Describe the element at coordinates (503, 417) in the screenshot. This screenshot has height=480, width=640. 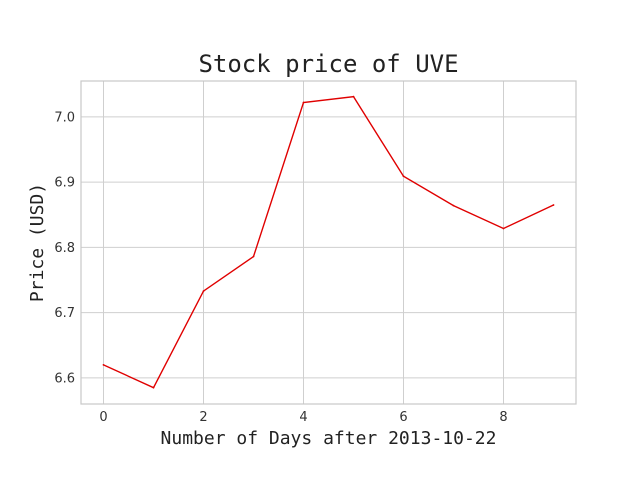
I see `x-tick-label: 8` at that location.